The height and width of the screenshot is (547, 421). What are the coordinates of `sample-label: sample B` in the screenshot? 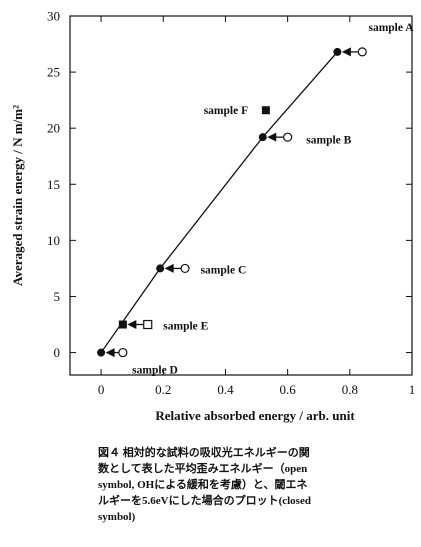 It's located at (328, 140).